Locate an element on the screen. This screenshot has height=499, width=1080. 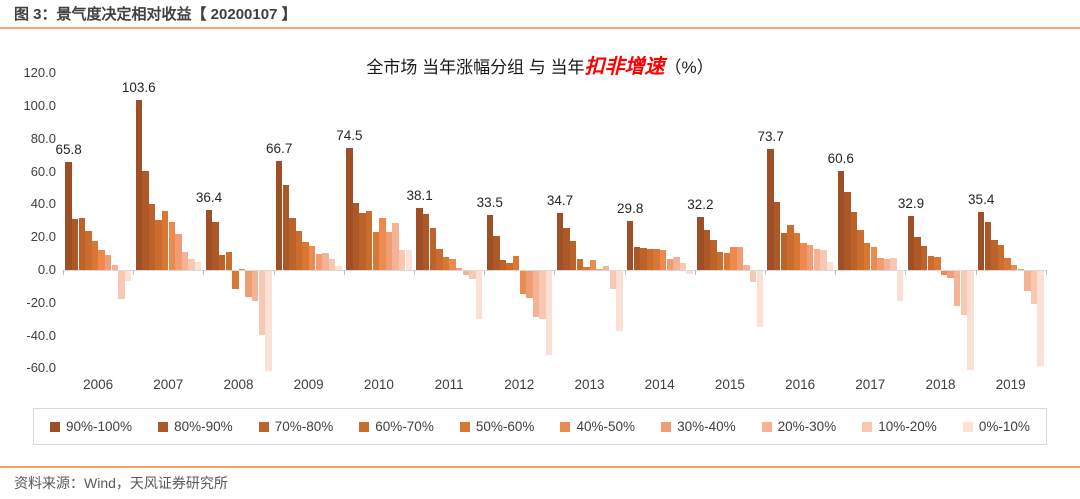
bar-2008-70%-80% is located at coordinates (222, 262).